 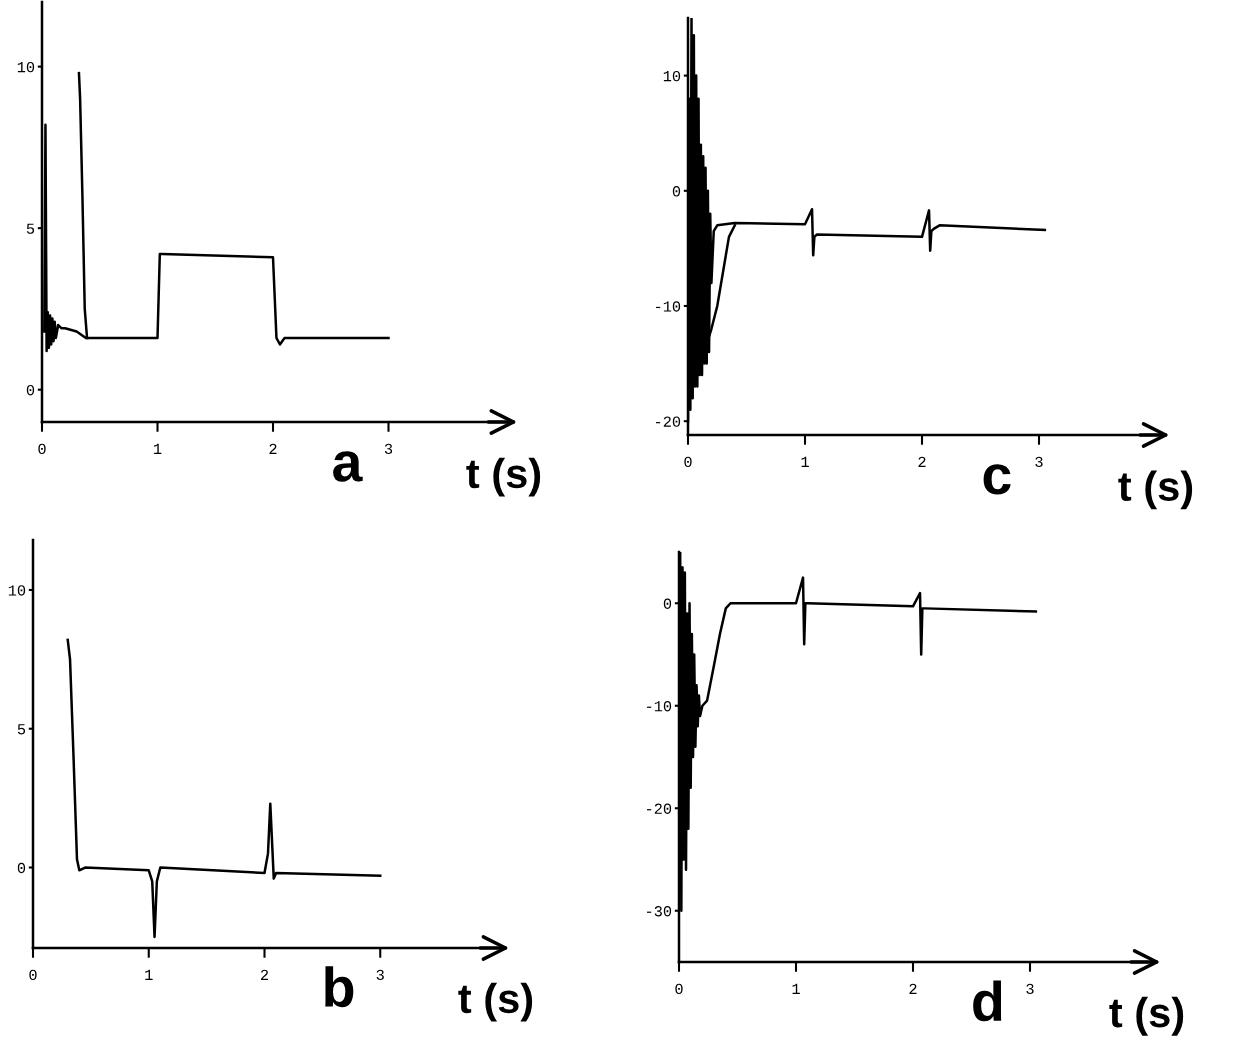 What do you see at coordinates (339, 987) in the screenshot?
I see `text: b` at bounding box center [339, 987].